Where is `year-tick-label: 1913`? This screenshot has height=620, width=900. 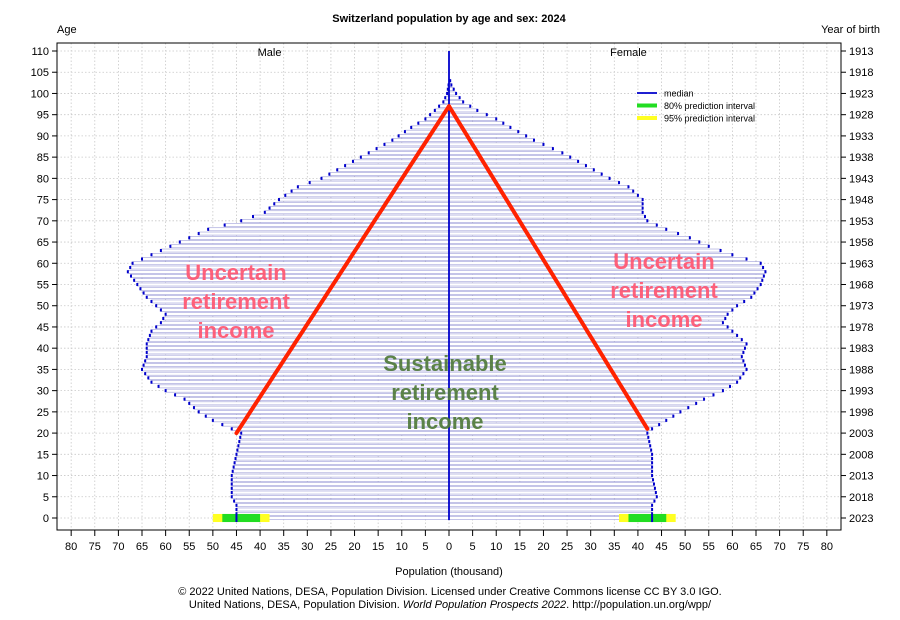
year-tick-label: 1913 is located at coordinates (861, 52).